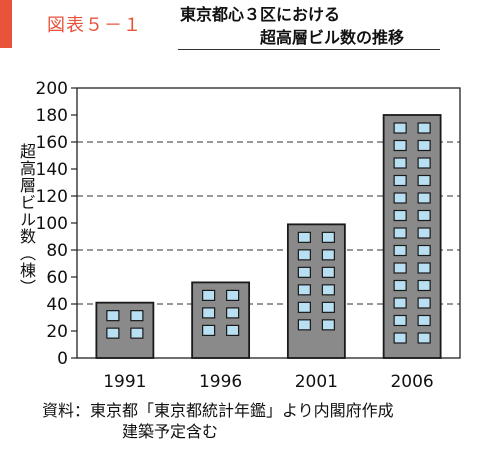 The height and width of the screenshot is (450, 480). What do you see at coordinates (260, 14) in the screenshot?
I see `chart-title-line1: 東京都心３区における` at bounding box center [260, 14].